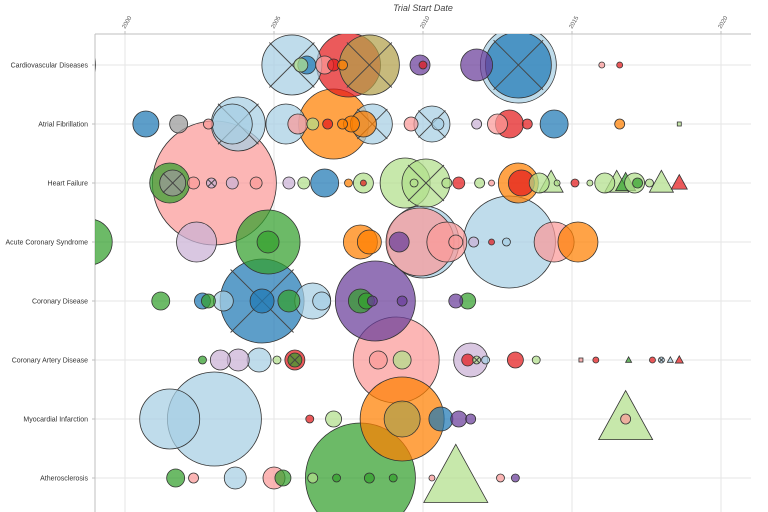 The height and width of the screenshot is (512, 768). I want to click on data-point-square, so click(581, 360).